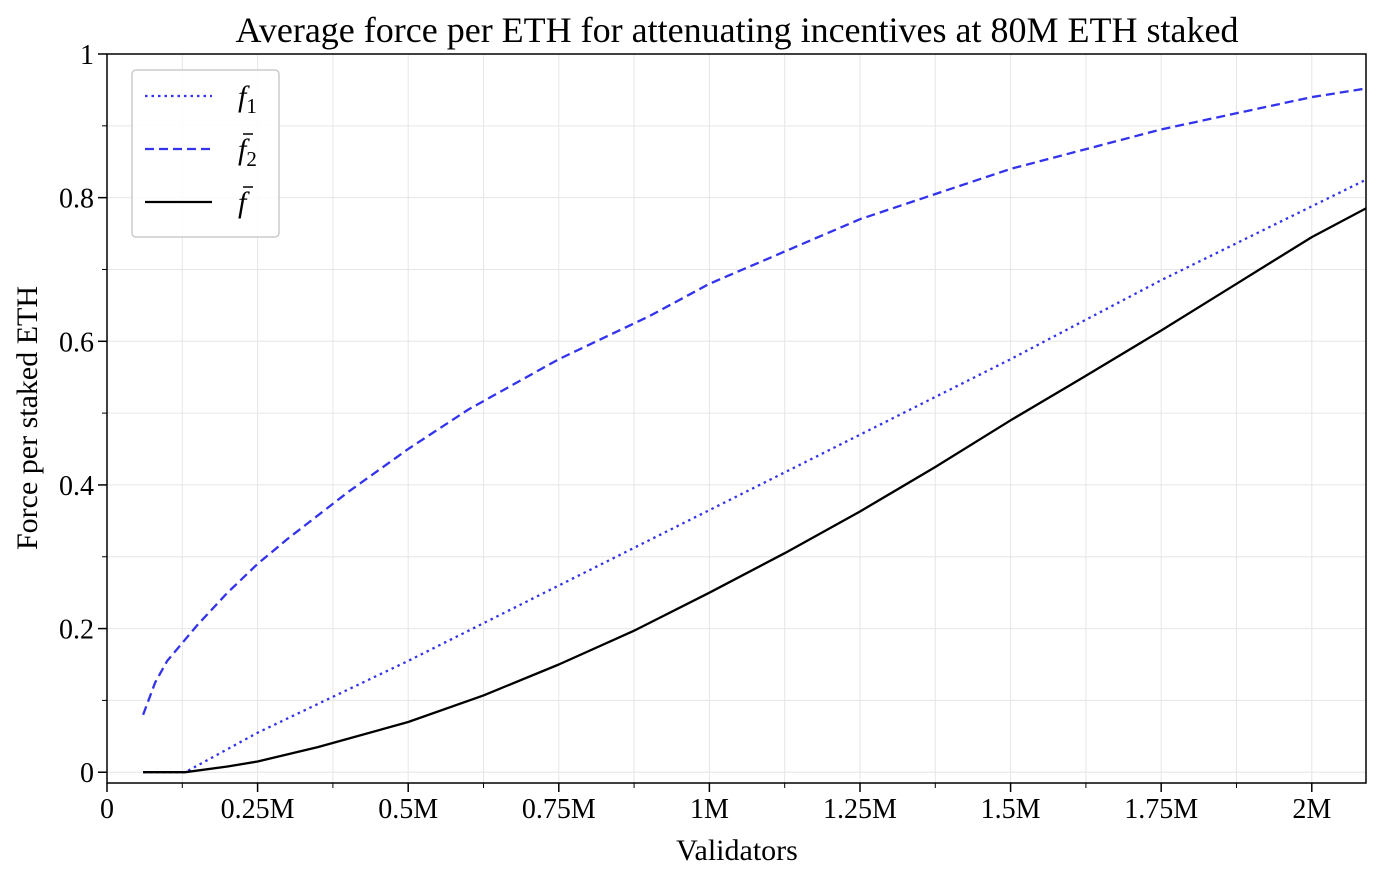 The image size is (1380, 878). I want to click on y-tick-label: 0.4, so click(76, 486).